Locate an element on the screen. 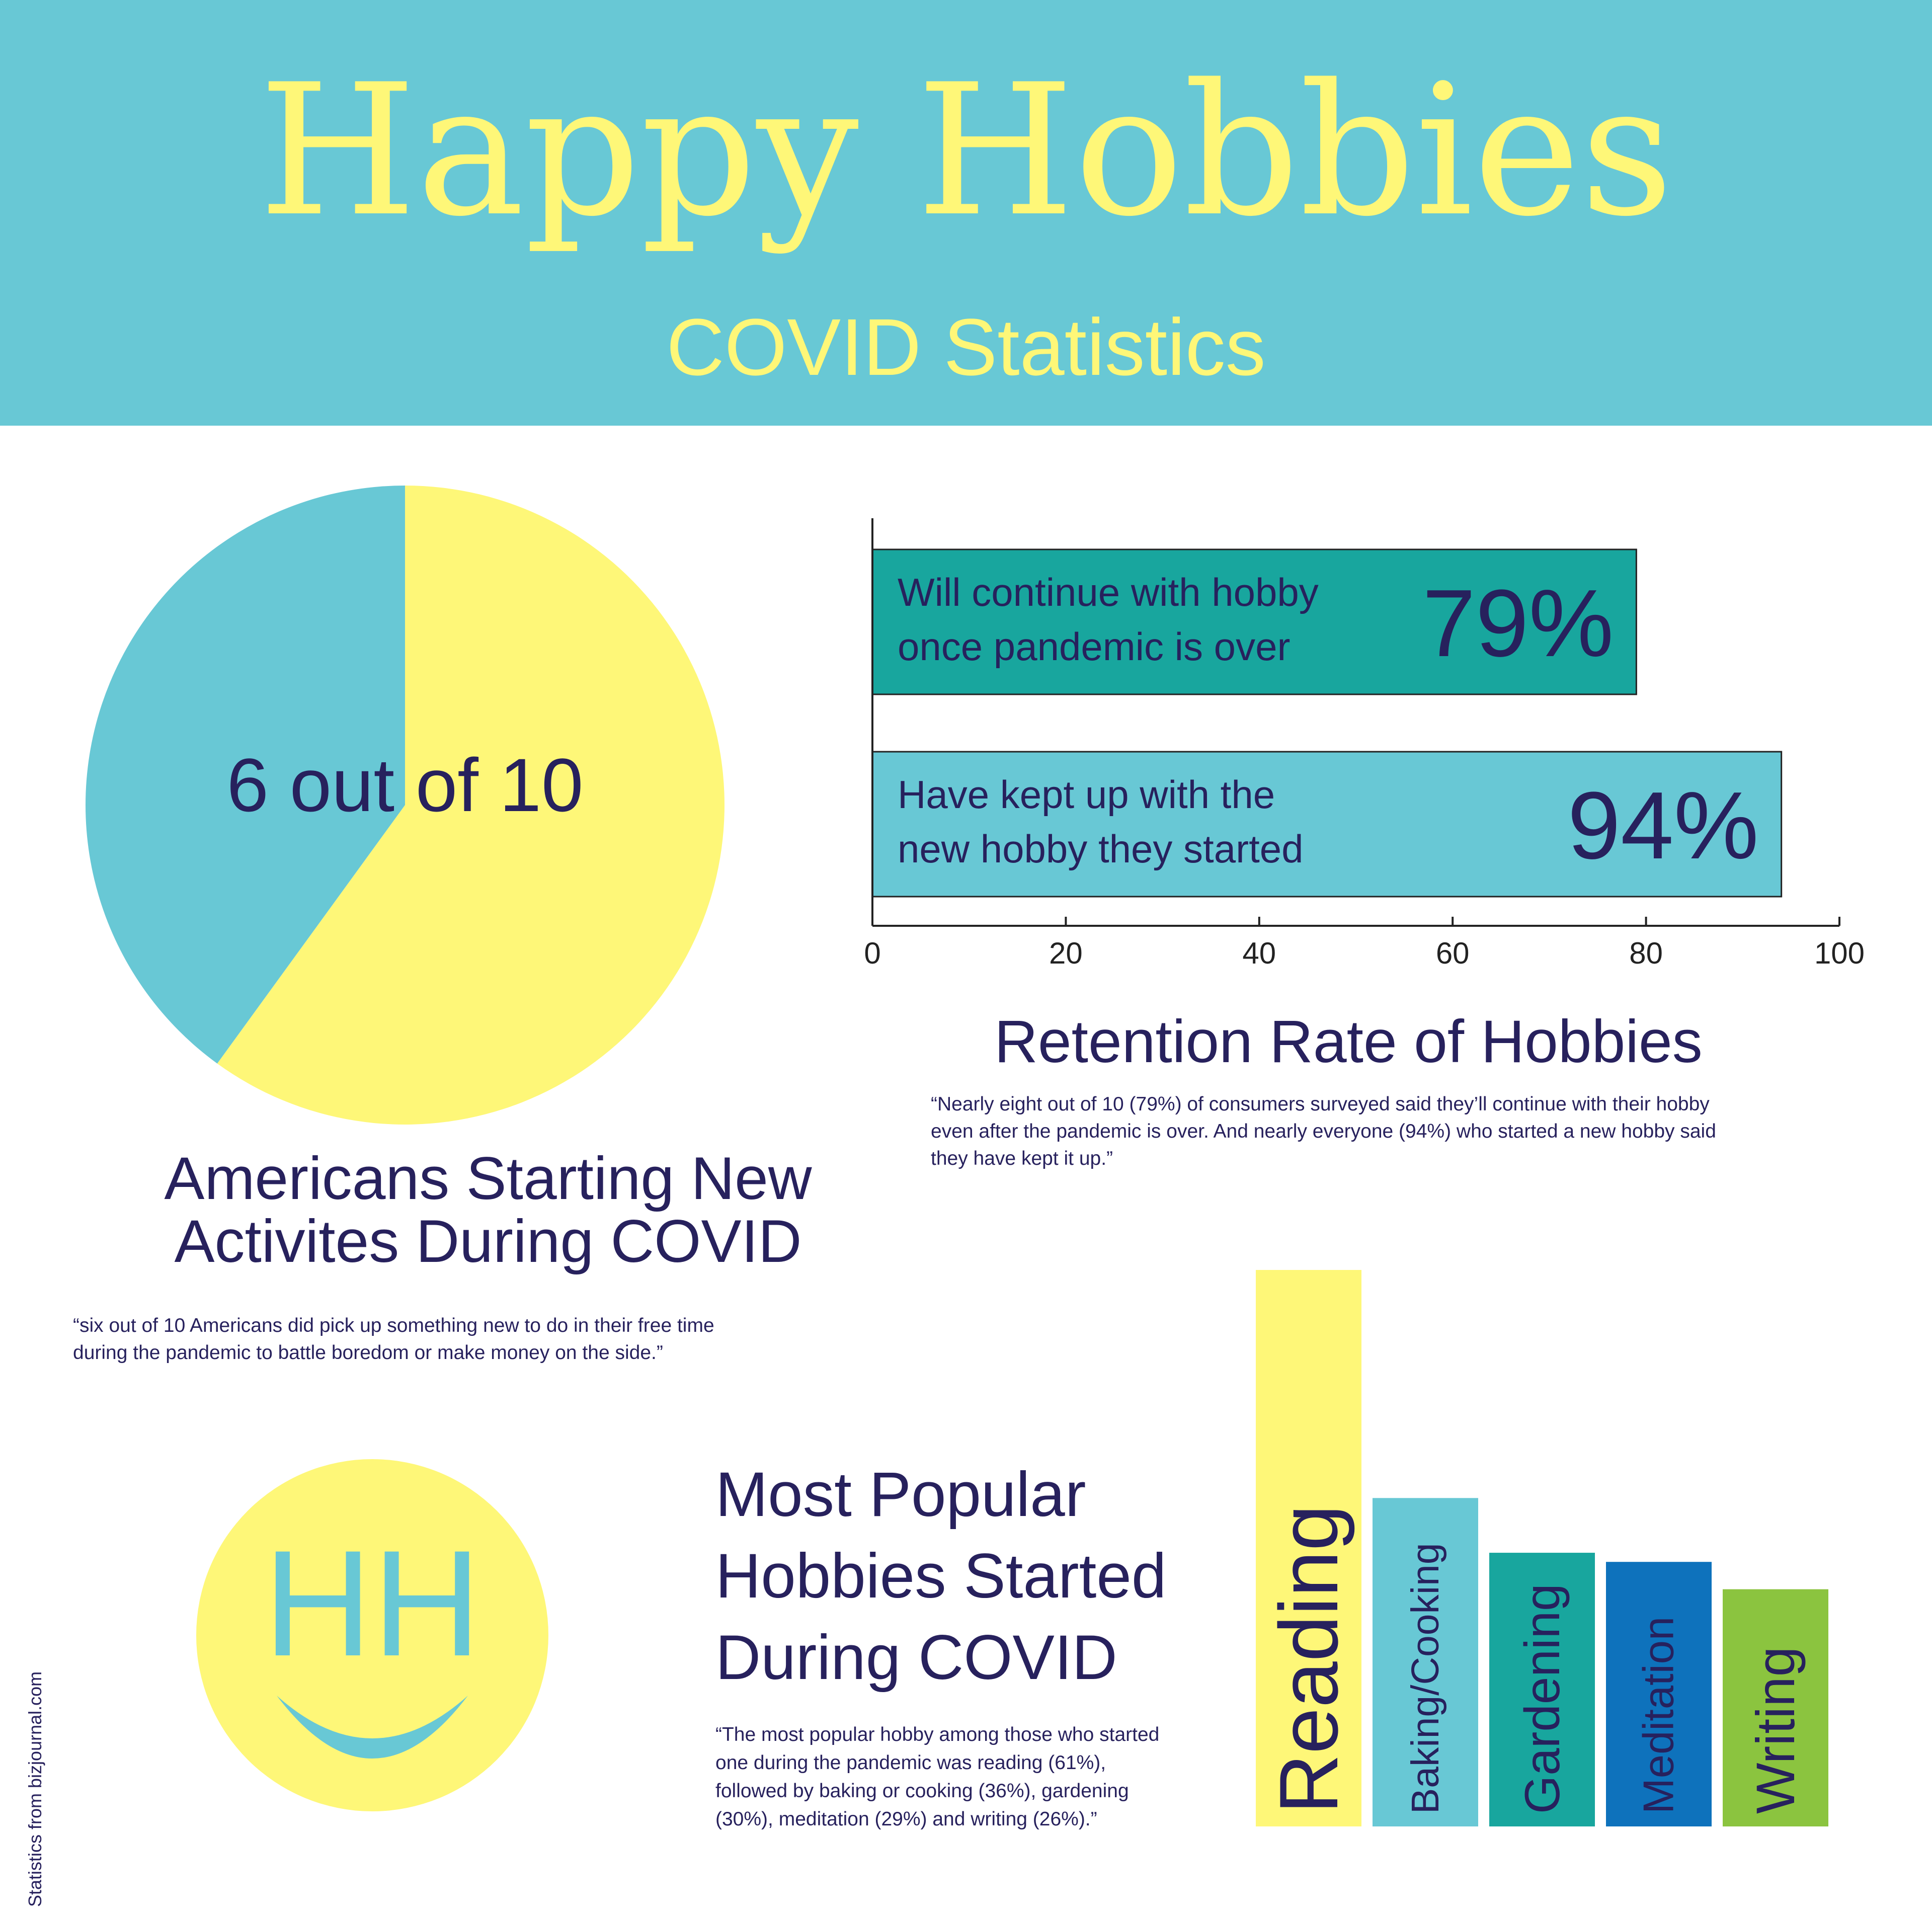 This screenshot has height=1916, width=1932. happy-hobbies-logo: HH is located at coordinates (372, 1635).